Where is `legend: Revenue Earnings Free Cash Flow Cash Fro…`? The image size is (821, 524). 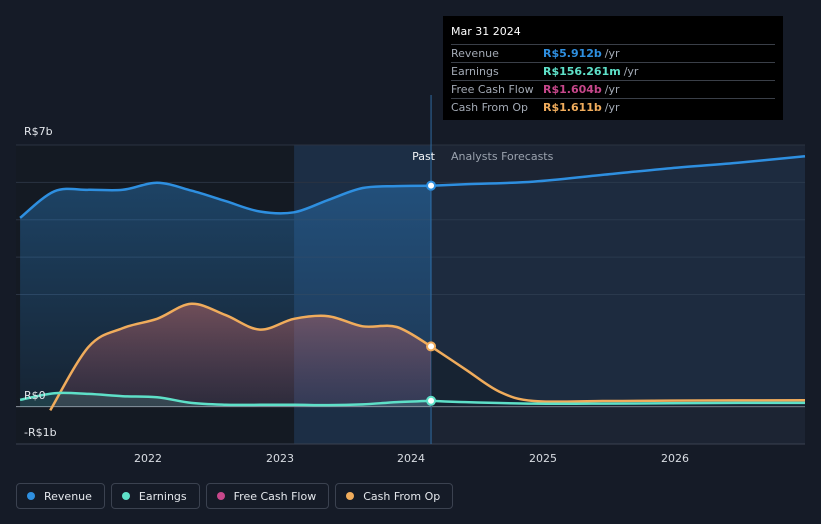
legend: Revenue Earnings Free Cash Flow Cash Fro… is located at coordinates (235, 496).